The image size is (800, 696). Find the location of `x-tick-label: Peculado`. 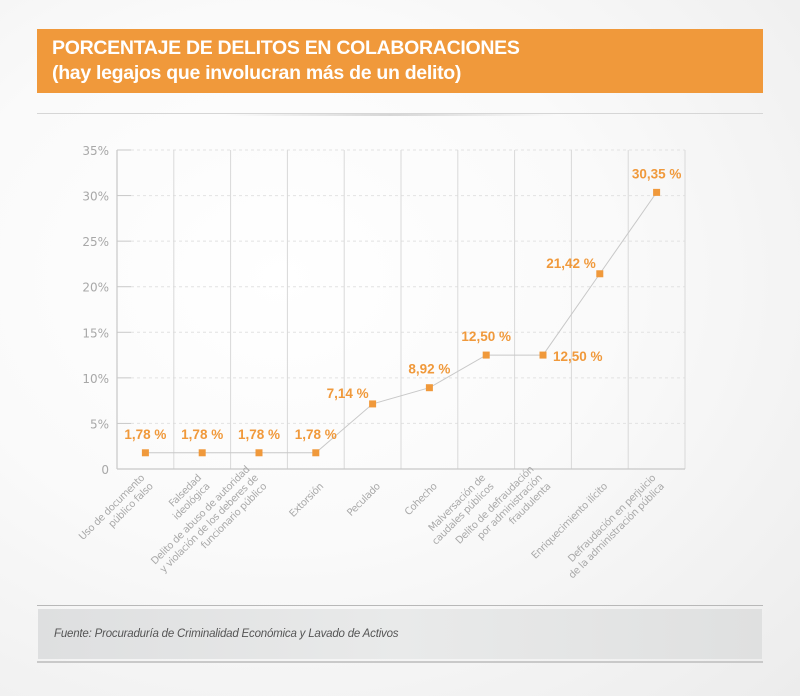

x-tick-label: Peculado is located at coordinates (364, 500).